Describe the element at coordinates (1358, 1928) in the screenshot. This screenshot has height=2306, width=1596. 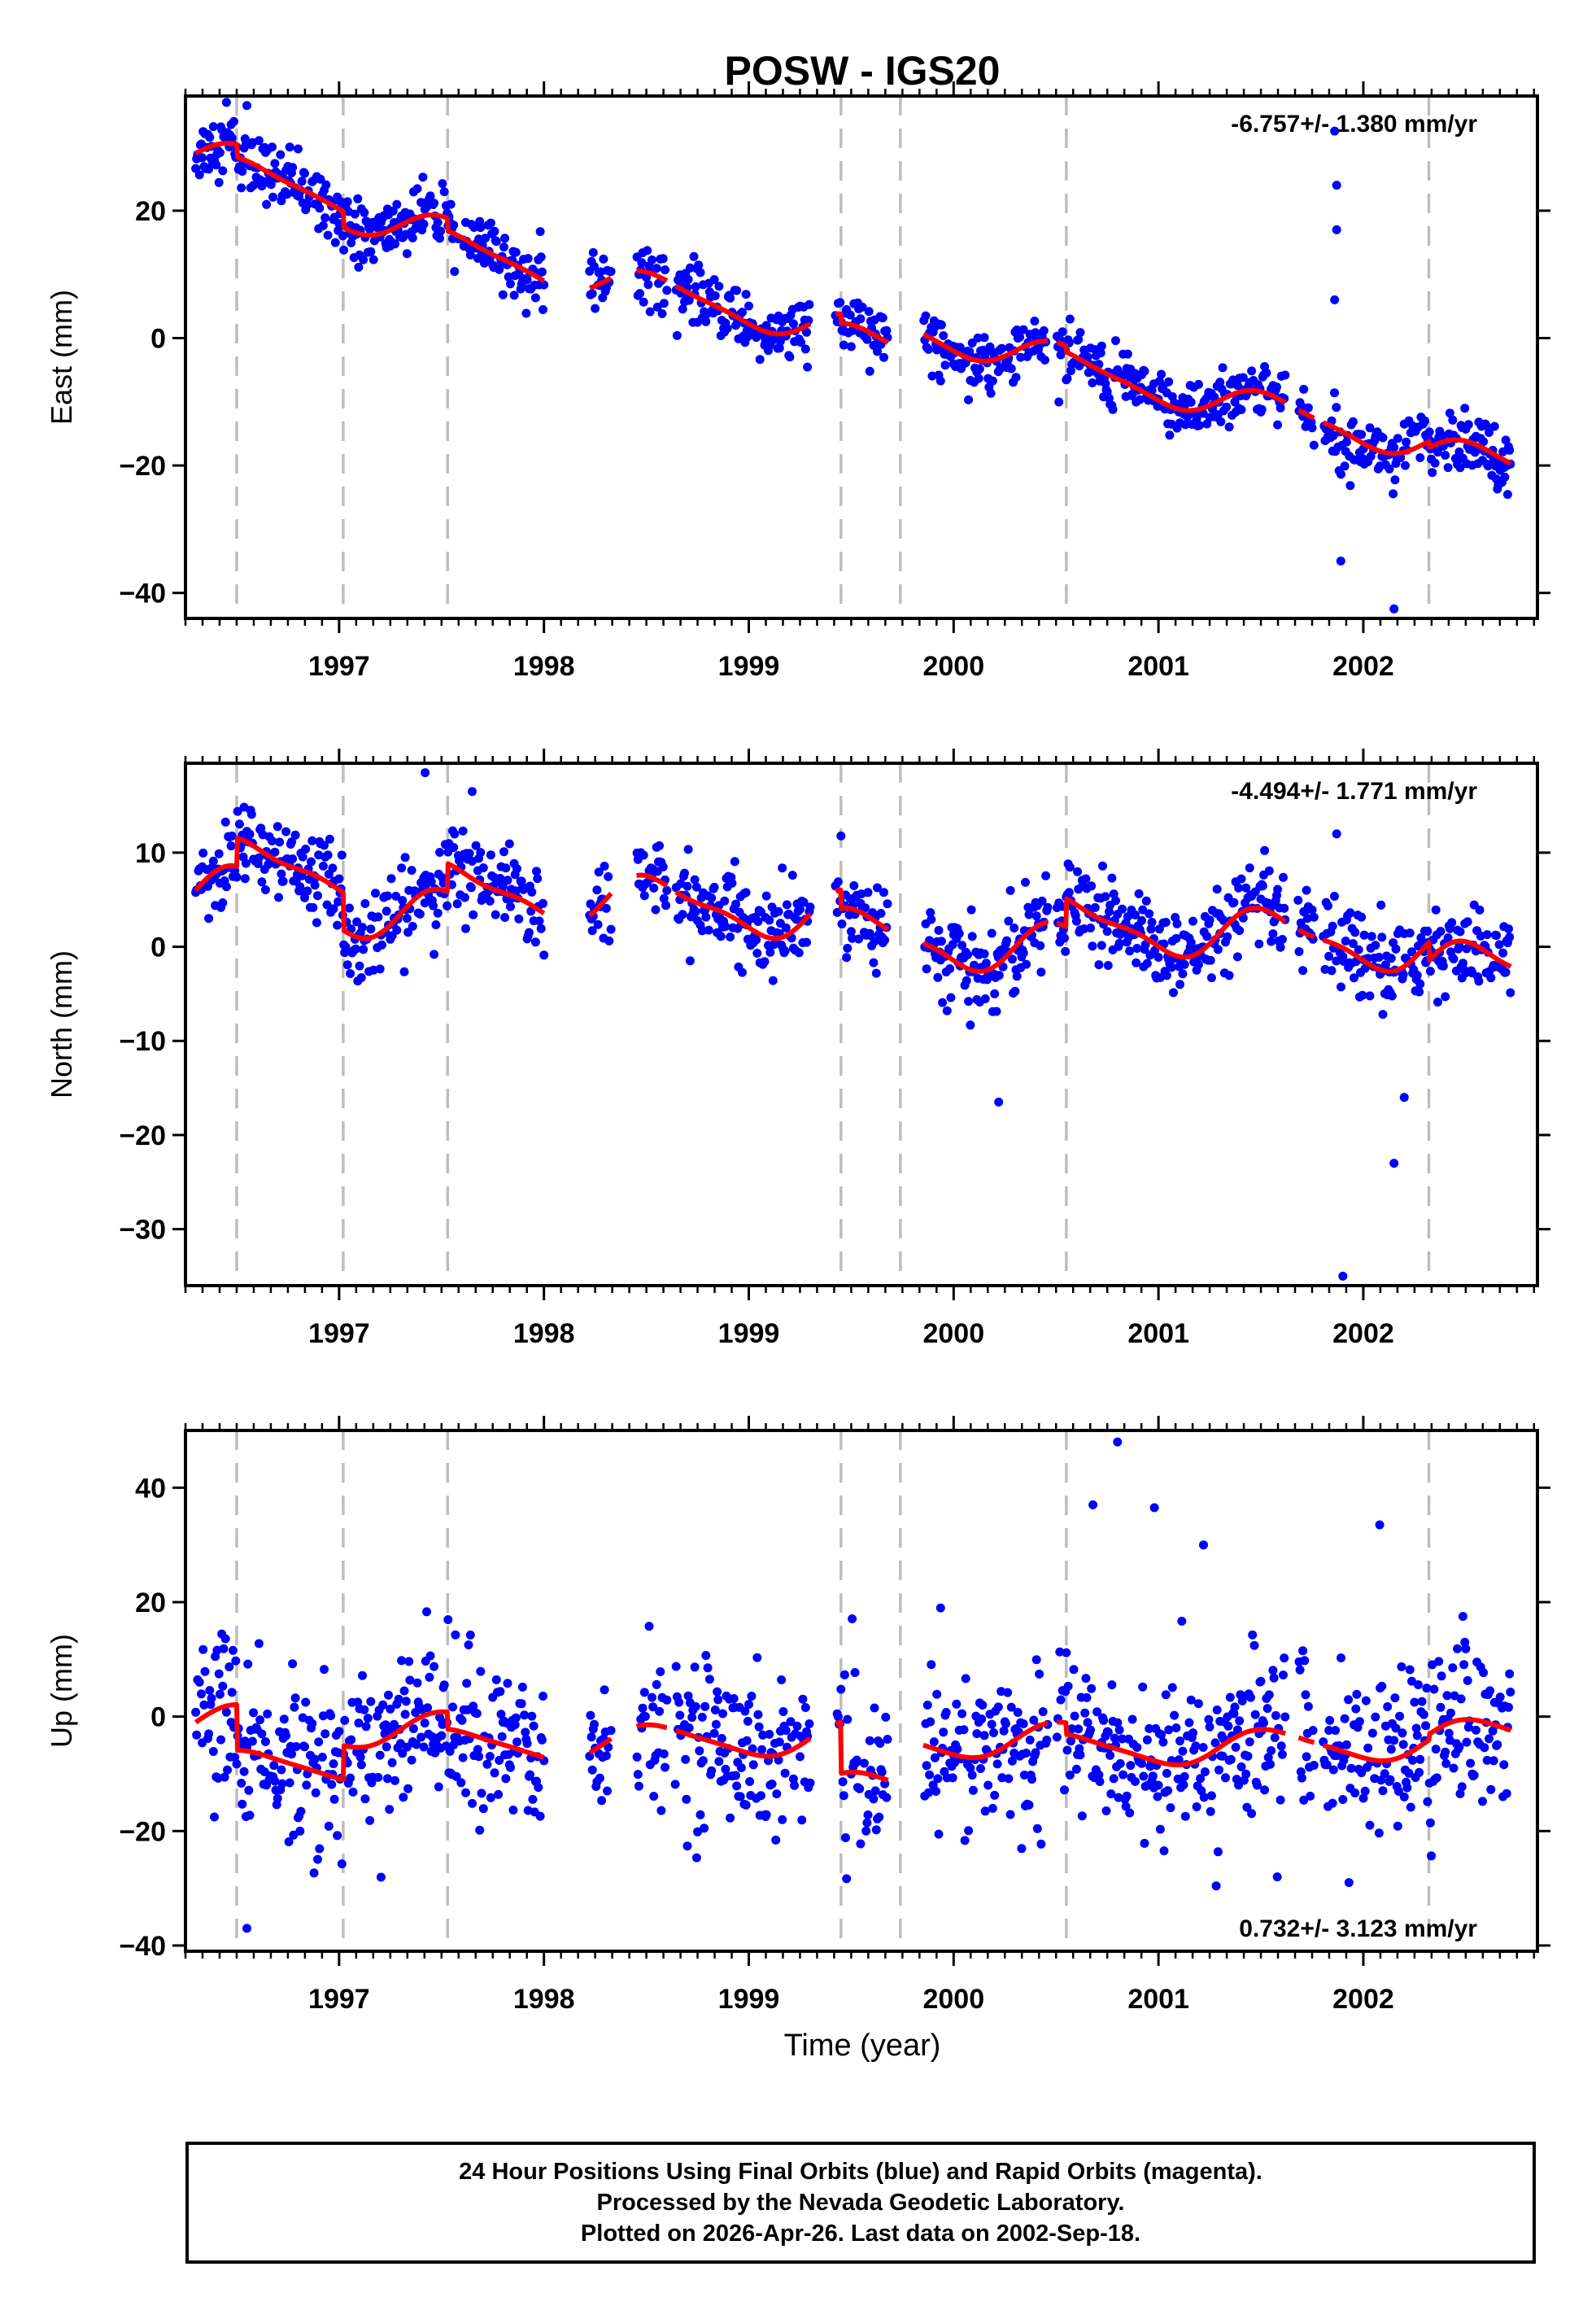
I see `rate-annotation: 0.732+/- 3.123 mm/yr` at that location.